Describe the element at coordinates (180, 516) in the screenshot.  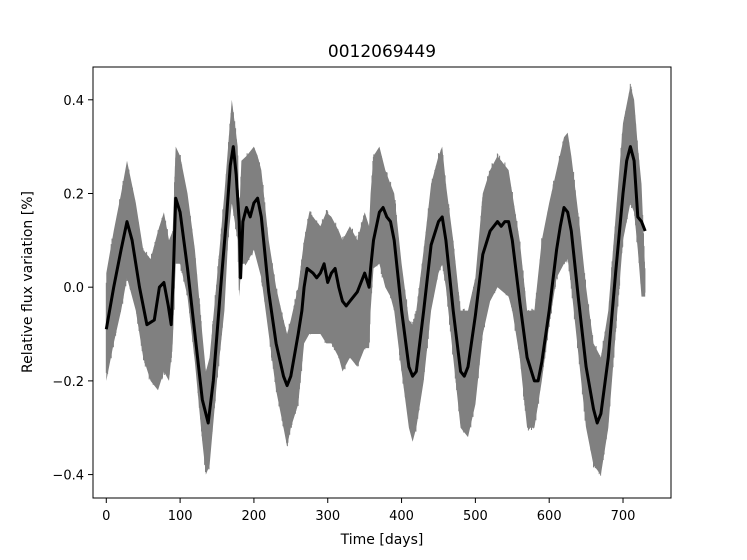
I see `x-tick-label: 100` at that location.